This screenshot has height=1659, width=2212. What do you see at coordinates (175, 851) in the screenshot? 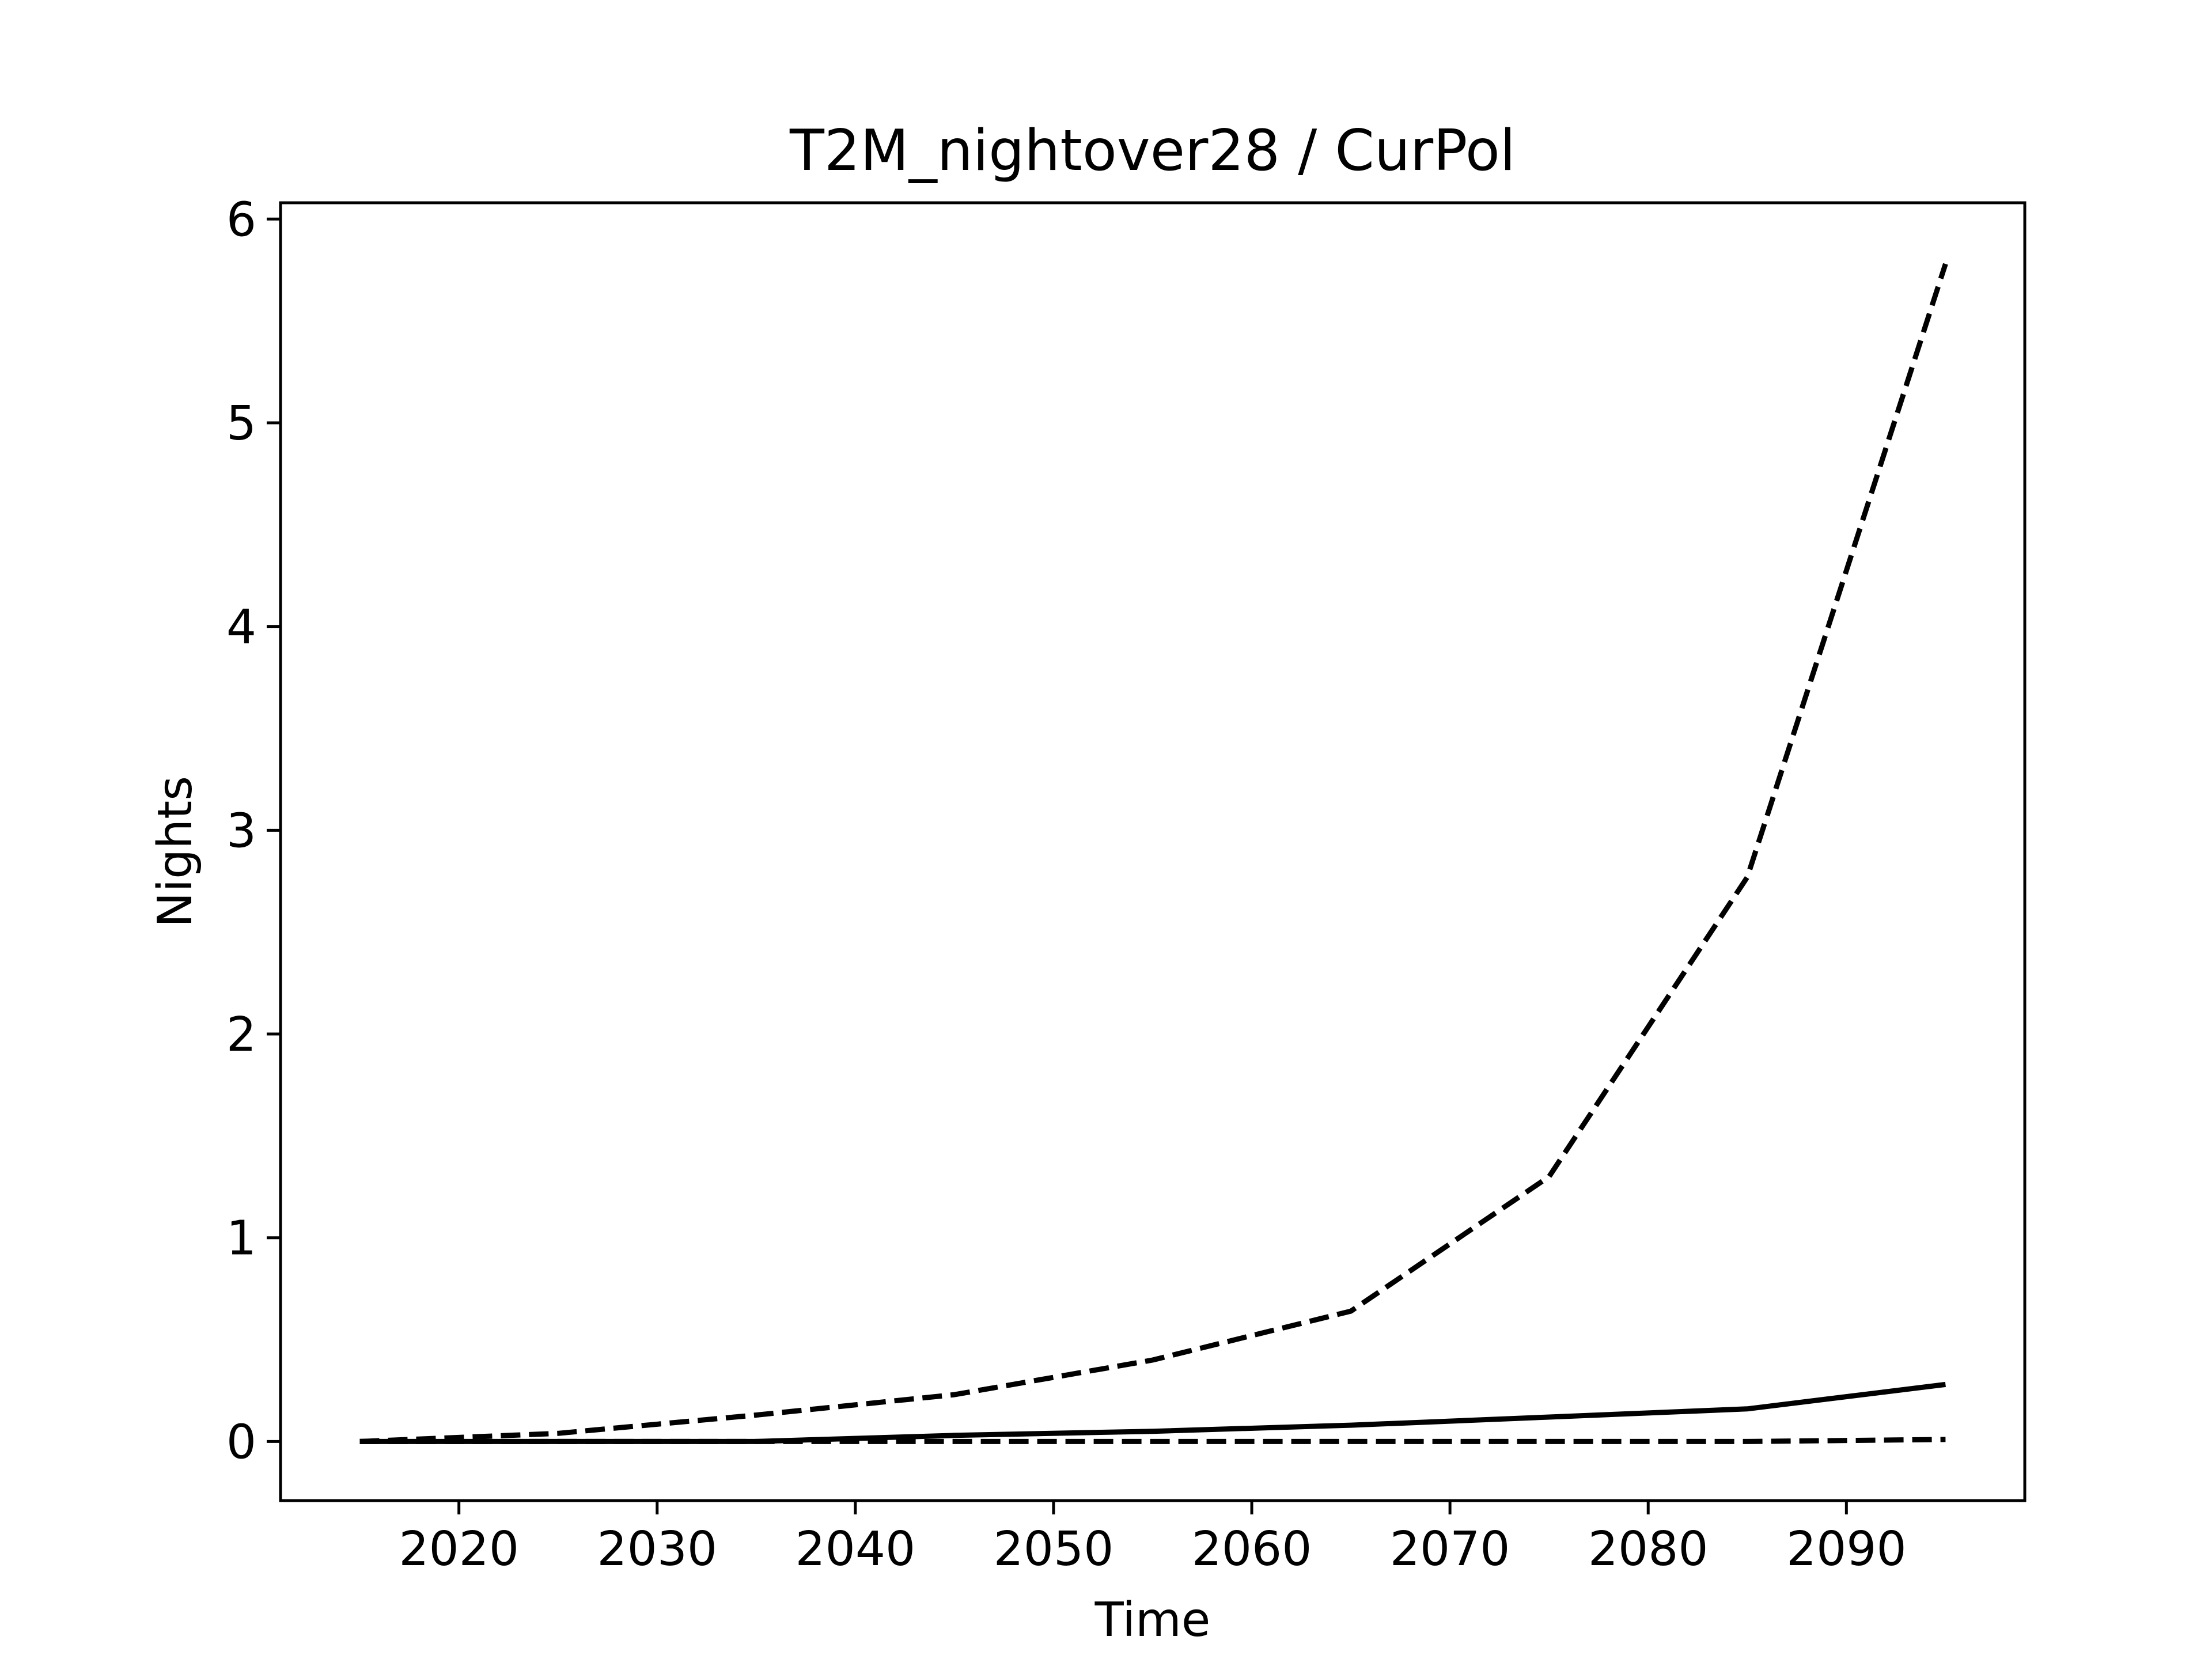
I see `y-axis-label: Nights` at bounding box center [175, 851].